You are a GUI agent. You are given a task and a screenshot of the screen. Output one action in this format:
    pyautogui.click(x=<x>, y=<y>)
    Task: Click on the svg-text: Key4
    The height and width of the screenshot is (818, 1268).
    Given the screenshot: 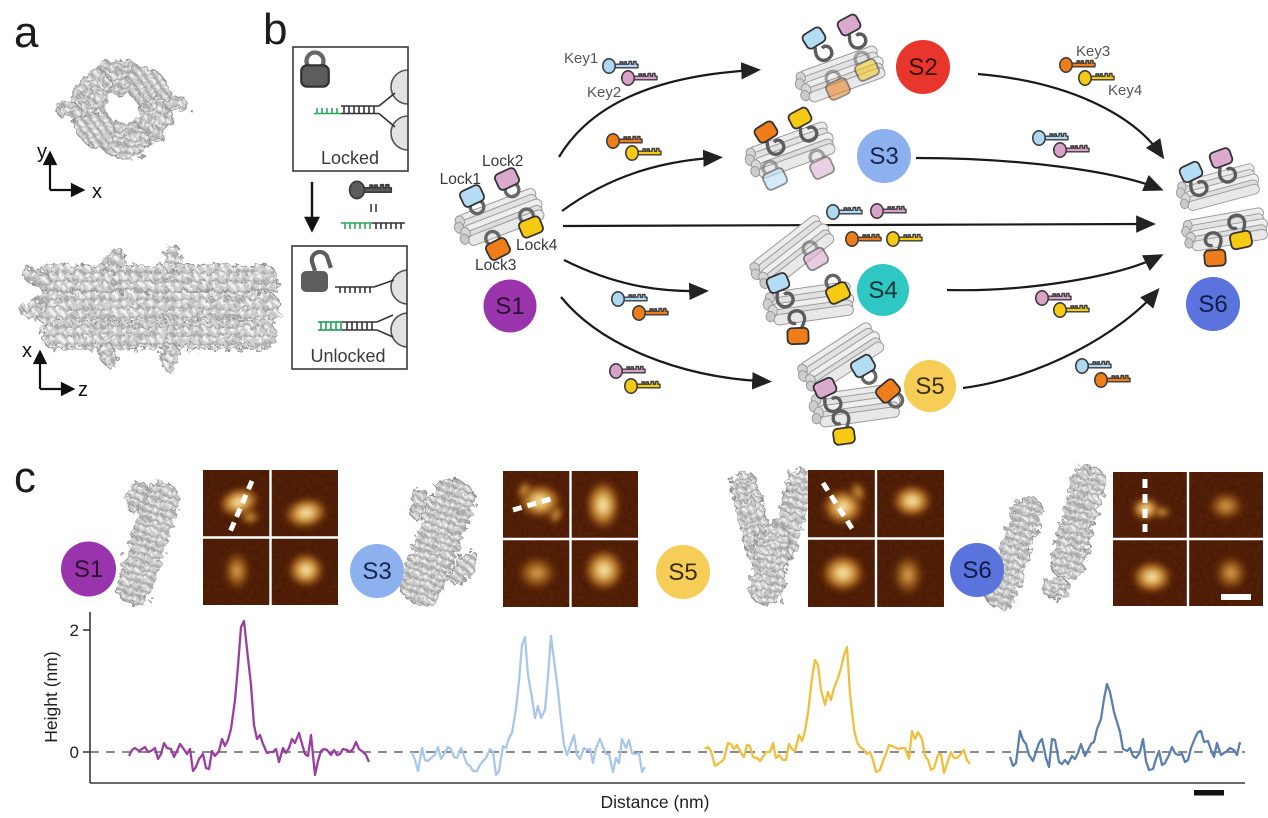 What is the action you would take?
    pyautogui.click(x=1125, y=90)
    